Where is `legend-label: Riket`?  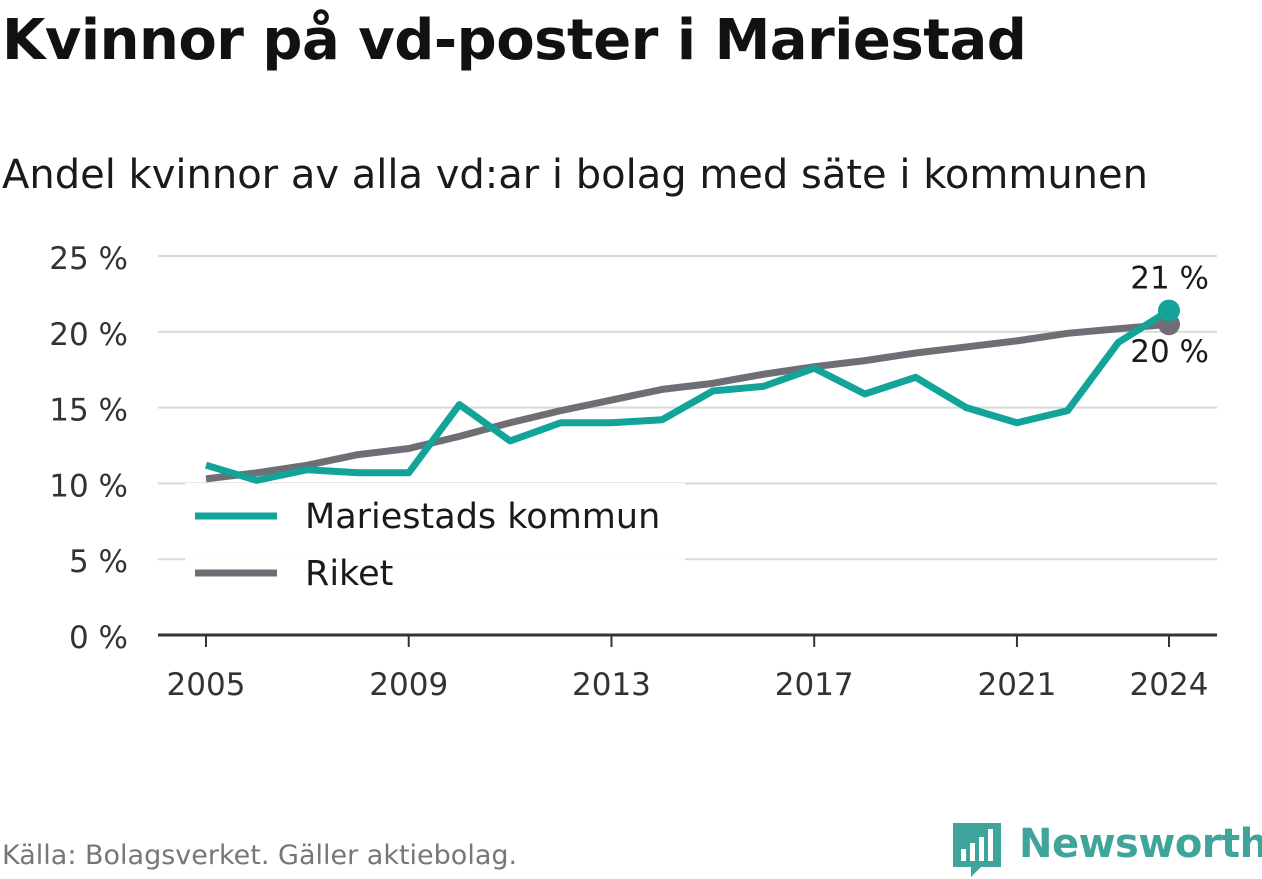
legend-label: Riket is located at coordinates (349, 574).